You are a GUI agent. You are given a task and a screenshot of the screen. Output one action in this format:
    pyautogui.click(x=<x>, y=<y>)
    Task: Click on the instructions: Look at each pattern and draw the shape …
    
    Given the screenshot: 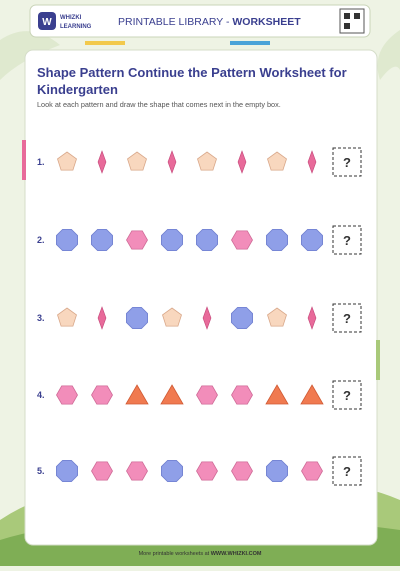 What is the action you would take?
    pyautogui.click(x=159, y=104)
    